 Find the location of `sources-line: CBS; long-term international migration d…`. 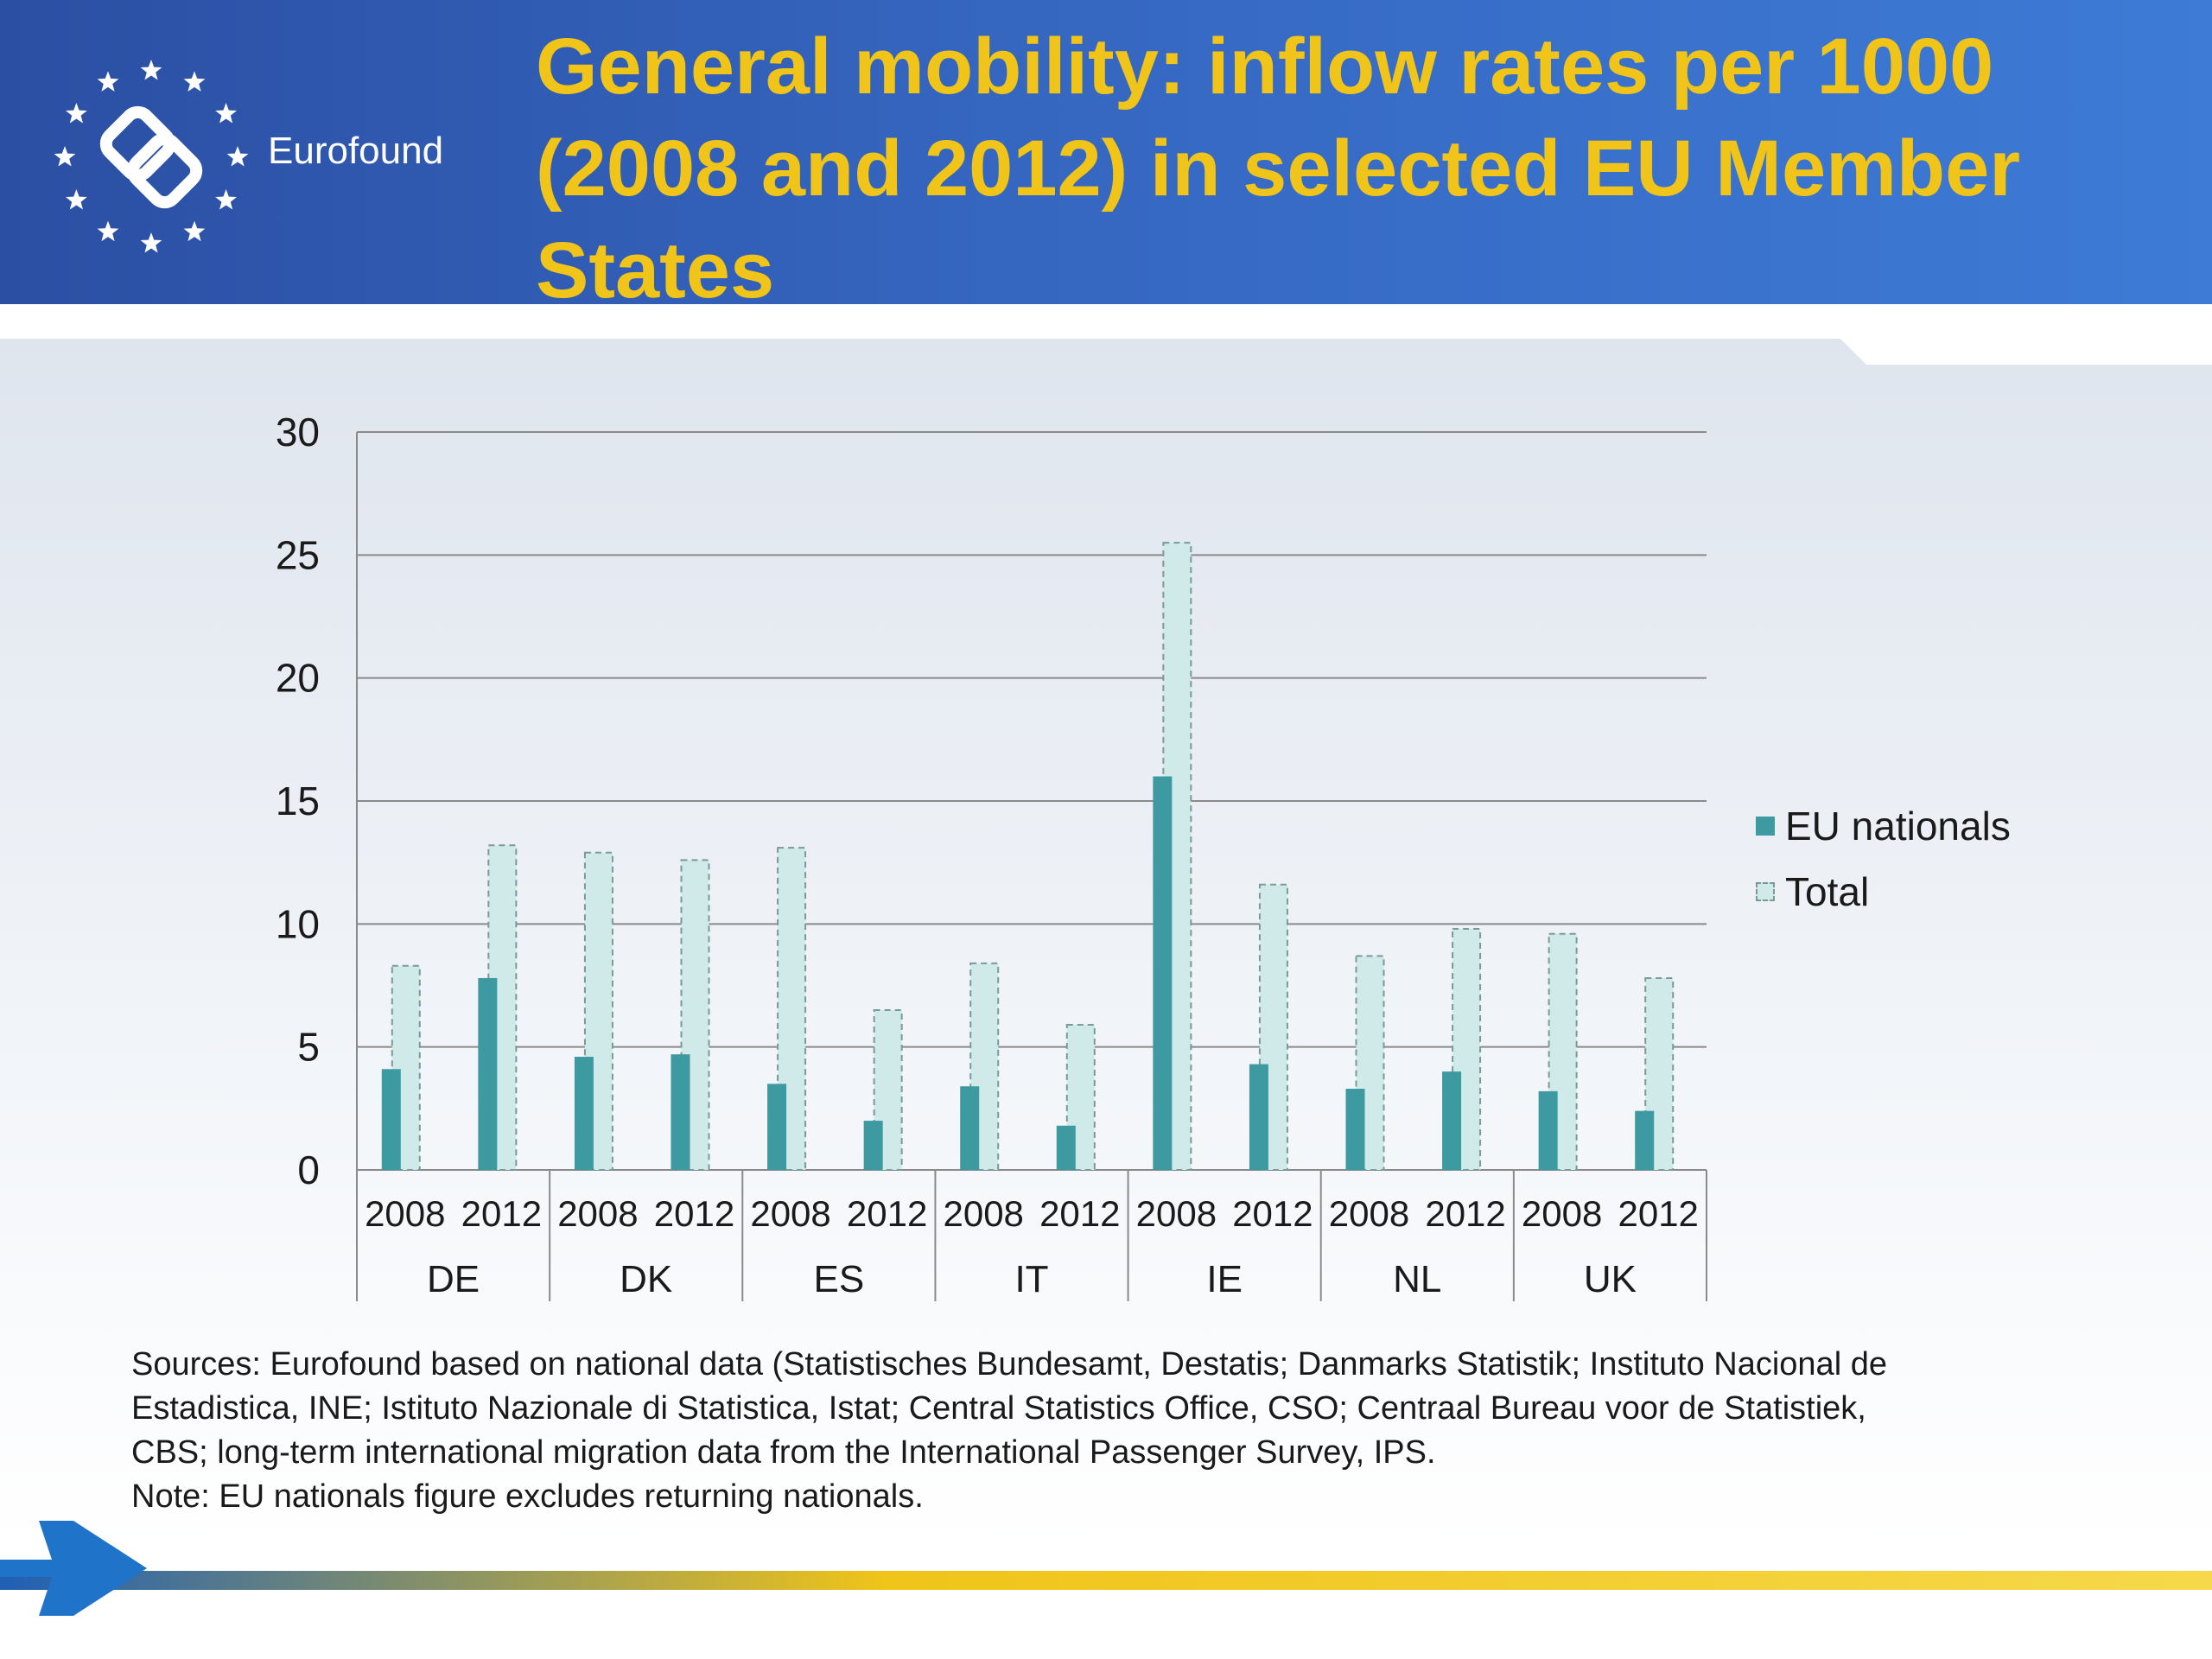

sources-line: CBS; long-term international migration d… is located at coordinates (783, 1452).